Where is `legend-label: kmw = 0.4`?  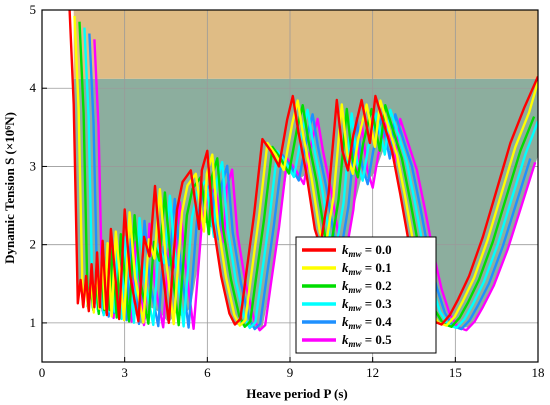
legend-label: kmw = 0.4 is located at coordinates (367, 322).